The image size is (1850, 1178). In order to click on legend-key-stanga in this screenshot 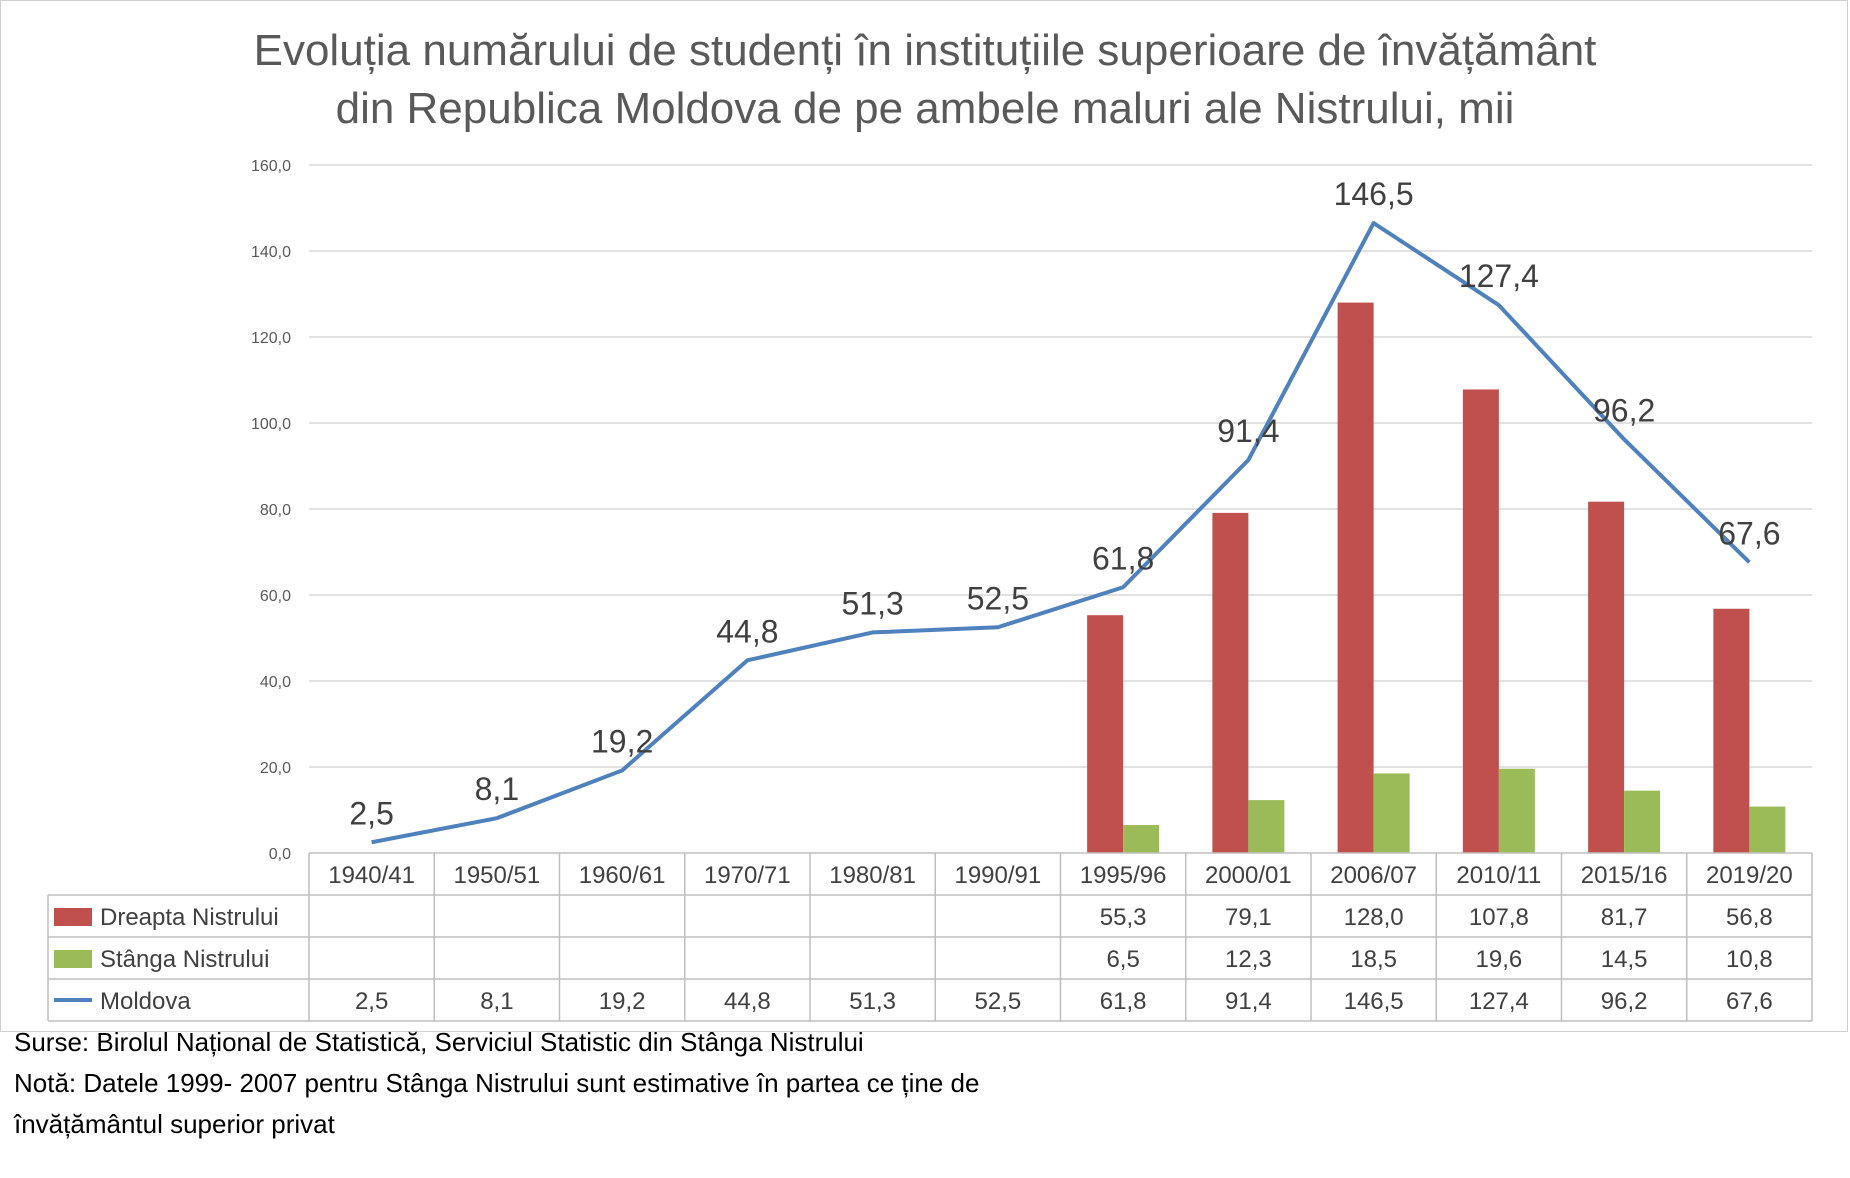, I will do `click(73, 959)`.